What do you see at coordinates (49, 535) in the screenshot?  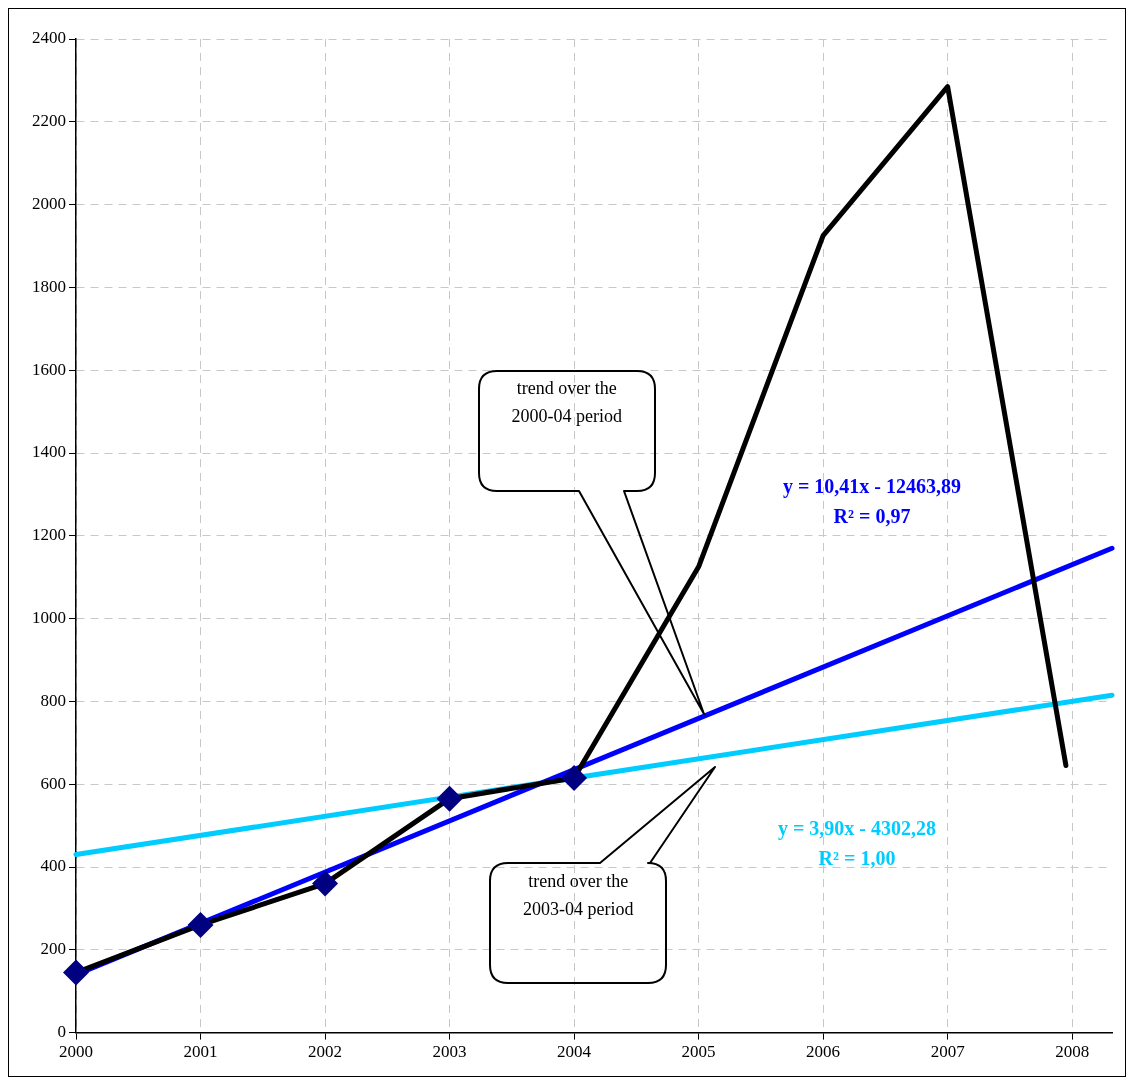 I see `y-tick-label: 1200` at bounding box center [49, 535].